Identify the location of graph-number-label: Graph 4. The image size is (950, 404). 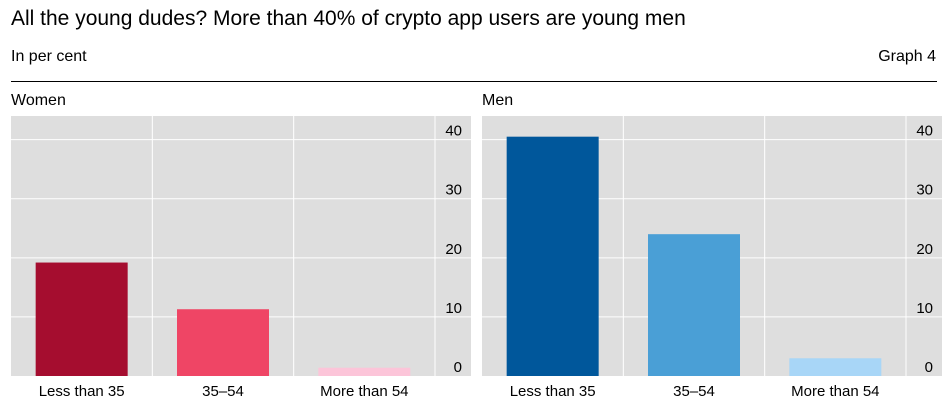
(907, 56).